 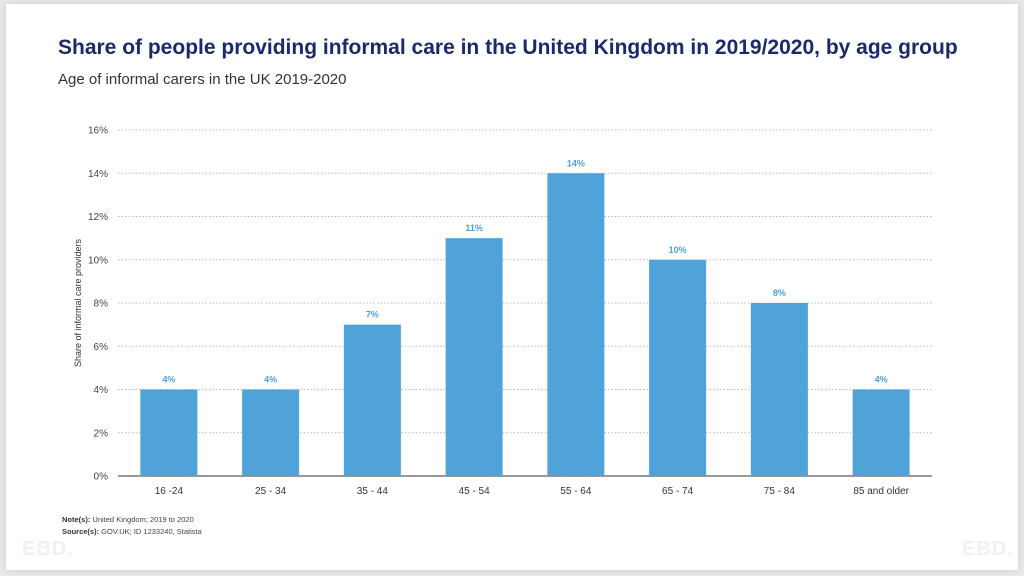 I want to click on y-axis-label: Share of informal care providers, so click(x=78, y=302).